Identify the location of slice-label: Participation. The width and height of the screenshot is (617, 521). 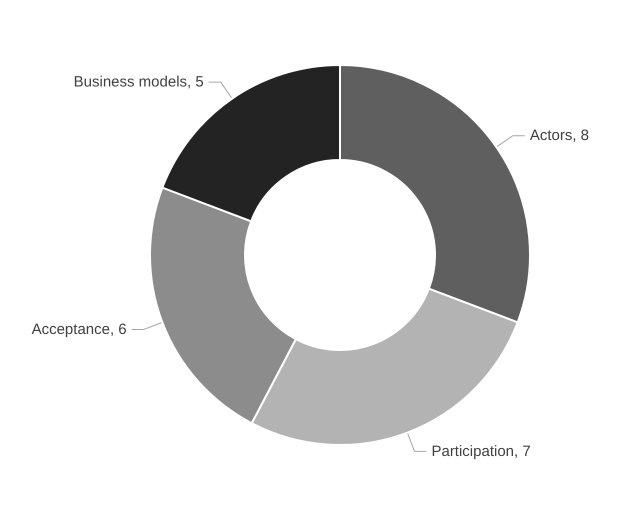
(472, 451).